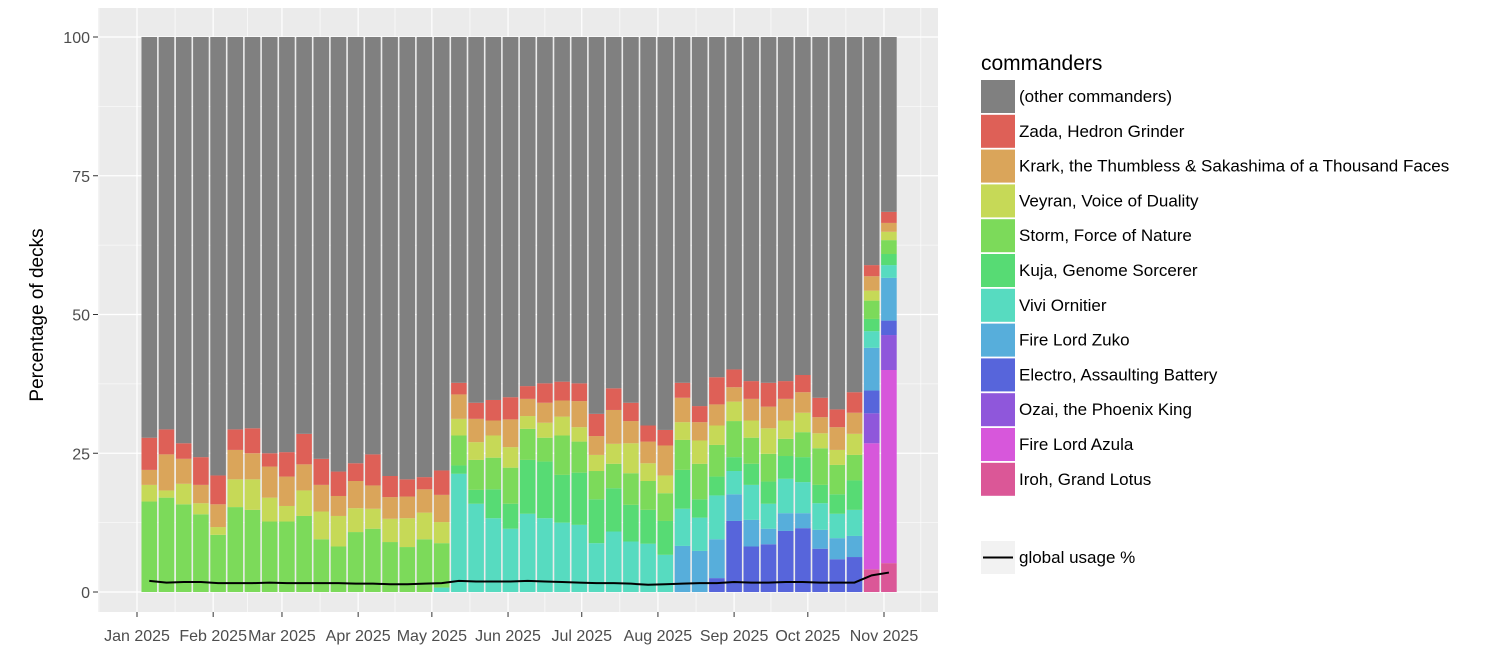 The height and width of the screenshot is (655, 1487). What do you see at coordinates (1041, 63) in the screenshot?
I see `legend-title: commanders` at bounding box center [1041, 63].